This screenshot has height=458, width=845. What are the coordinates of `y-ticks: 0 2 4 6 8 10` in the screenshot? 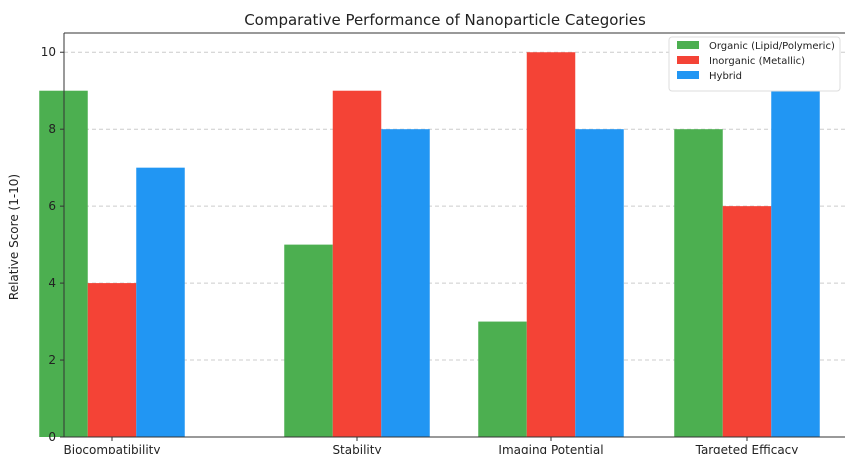 It's located at (52, 244).